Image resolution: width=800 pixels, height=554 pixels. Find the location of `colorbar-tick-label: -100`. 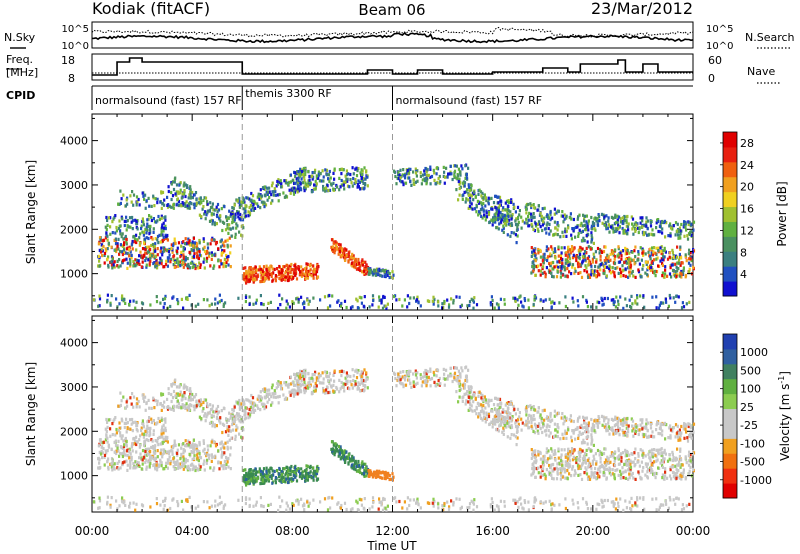

colorbar-tick-label: -100 is located at coordinates (752, 443).